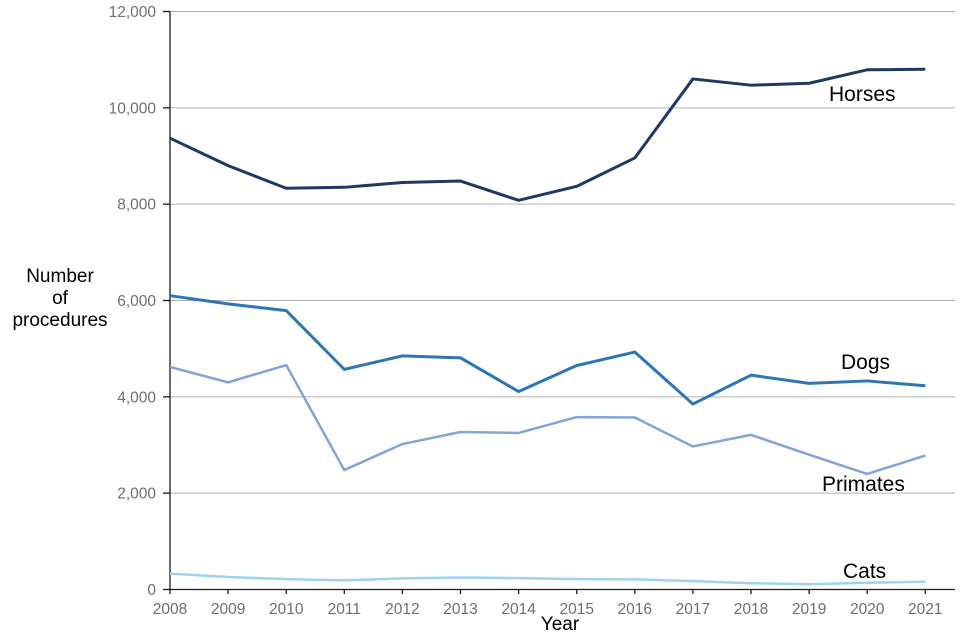 The image size is (960, 640). I want to click on y-axis-title: Number of procedures, so click(60, 299).